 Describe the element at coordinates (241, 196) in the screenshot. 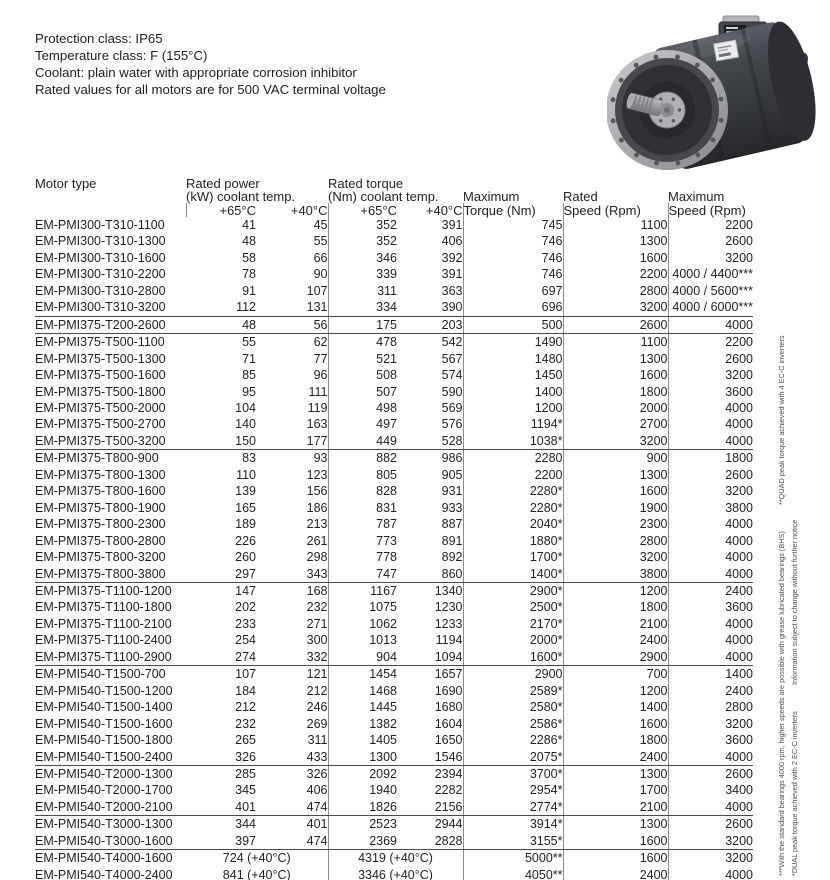

I see `header-power-unit: (kW) coolant temp.` at that location.